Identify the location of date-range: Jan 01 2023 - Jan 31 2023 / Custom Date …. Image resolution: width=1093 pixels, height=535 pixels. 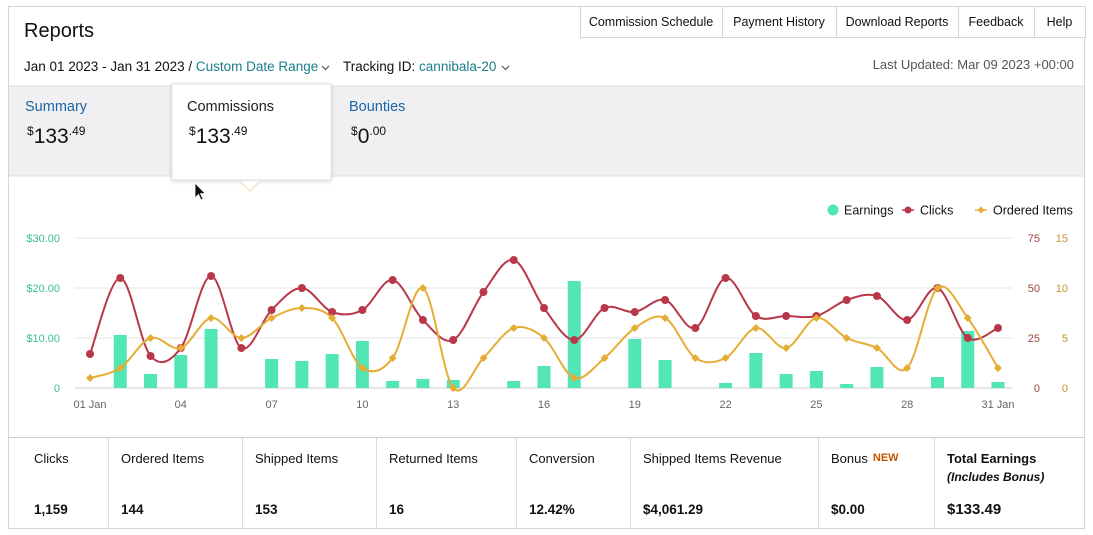
(171, 66).